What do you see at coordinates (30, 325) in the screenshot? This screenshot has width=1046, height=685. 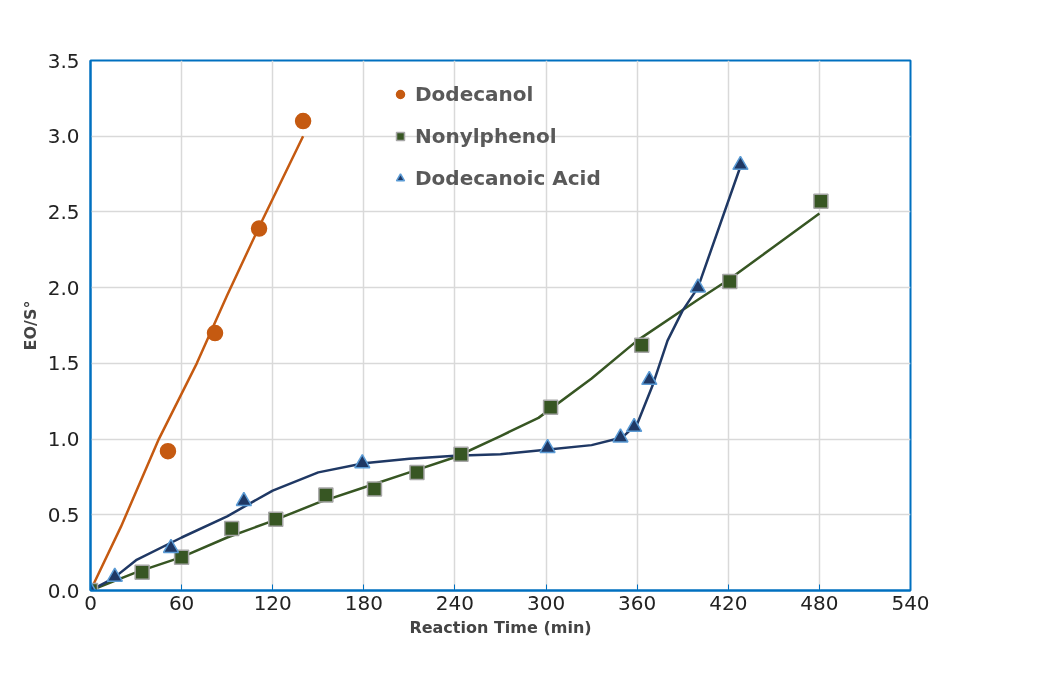 I see `y-axis-title: EO/S°` at bounding box center [30, 325].